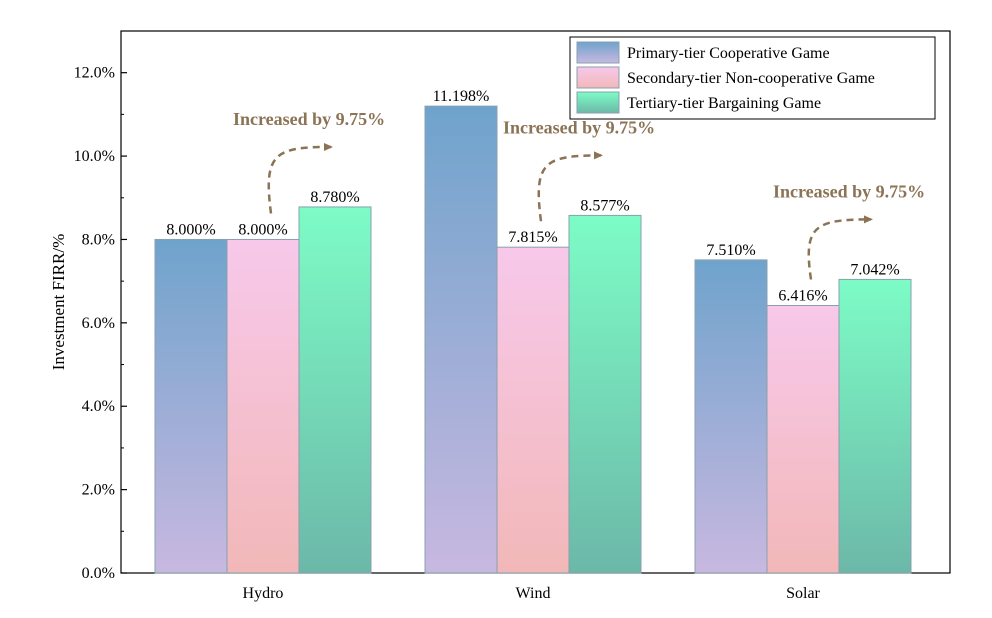 The width and height of the screenshot is (992, 618). Describe the element at coordinates (724, 103) in the screenshot. I see `legend-label: Tertiary-tier Bargaining Game` at that location.